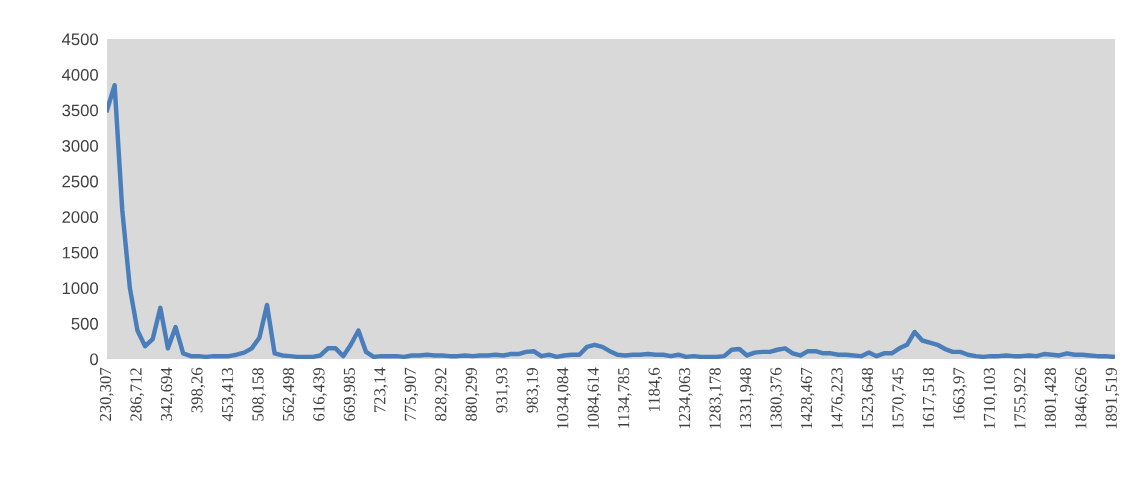  I want to click on x-tick-label: 616,439, so click(320, 394).